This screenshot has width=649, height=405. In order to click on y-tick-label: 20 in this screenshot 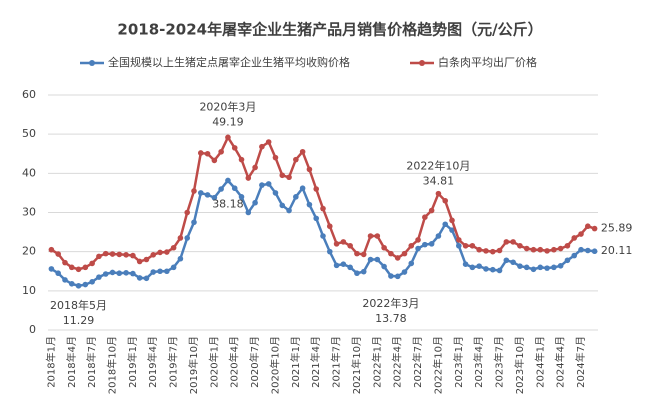, I will do `click(29, 251)`.